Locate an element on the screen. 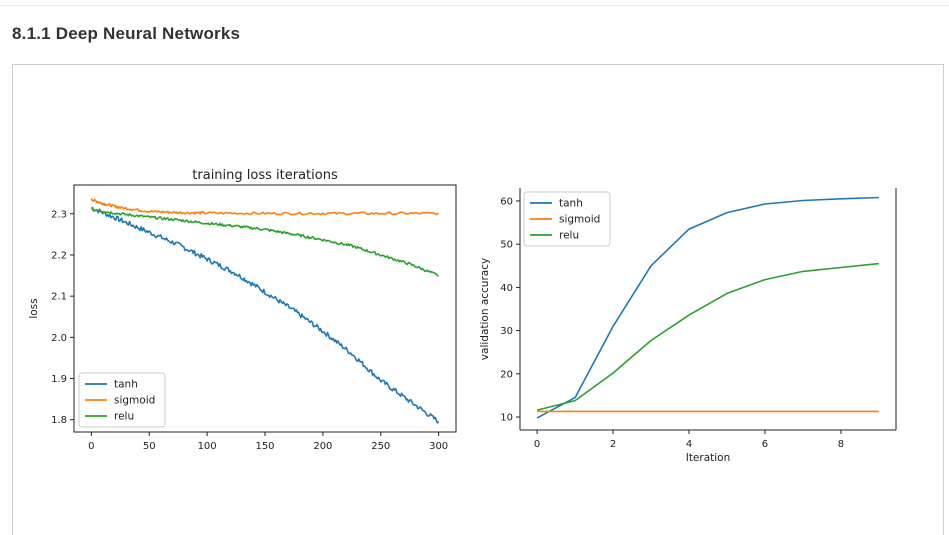 The width and height of the screenshot is (949, 535). chart1-legend-box is located at coordinates (122, 400).